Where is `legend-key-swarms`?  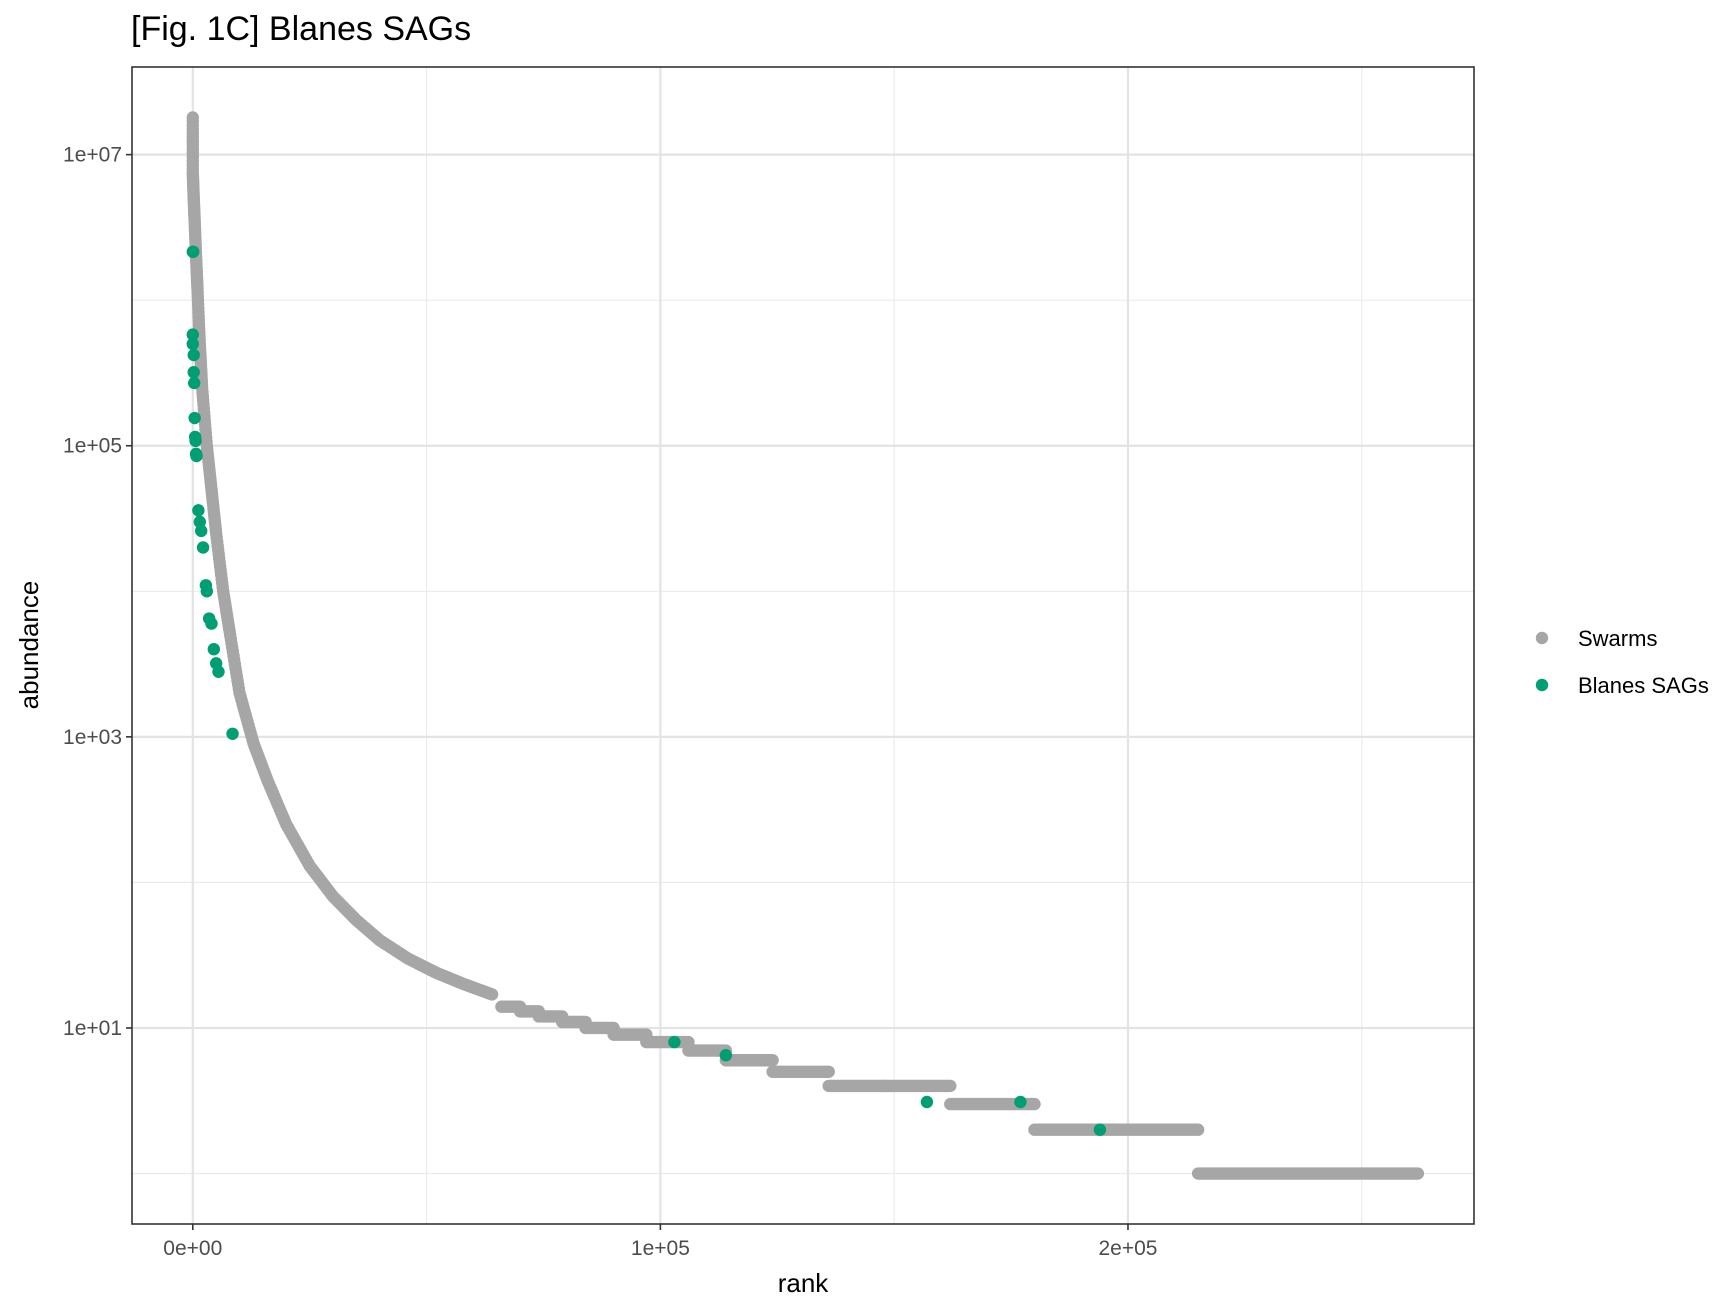
legend-key-swarms is located at coordinates (1542, 638).